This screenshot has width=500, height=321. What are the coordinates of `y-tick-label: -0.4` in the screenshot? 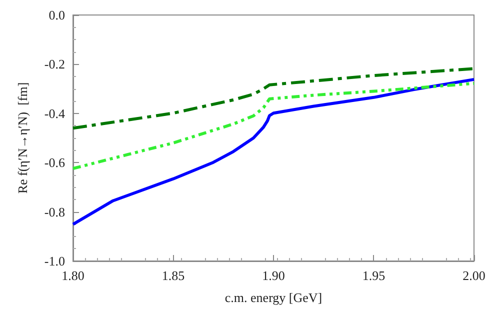 It's located at (55, 113).